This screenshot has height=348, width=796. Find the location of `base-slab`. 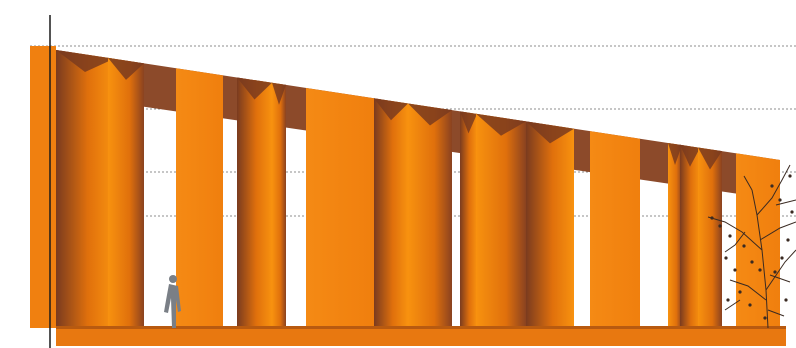

base-slab is located at coordinates (421, 337).